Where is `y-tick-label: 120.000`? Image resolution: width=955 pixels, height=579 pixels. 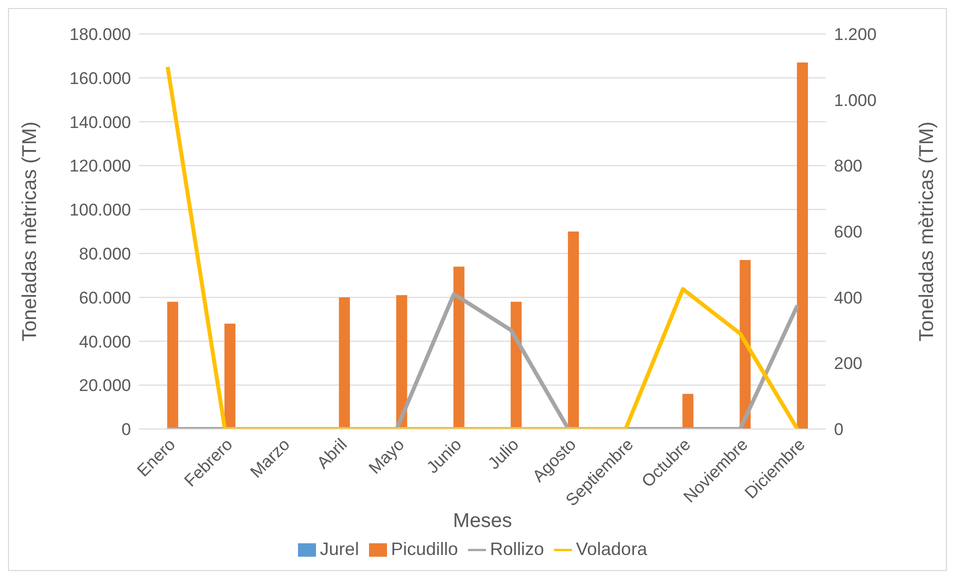
y-tick-label: 120.000 is located at coordinates (100, 166).